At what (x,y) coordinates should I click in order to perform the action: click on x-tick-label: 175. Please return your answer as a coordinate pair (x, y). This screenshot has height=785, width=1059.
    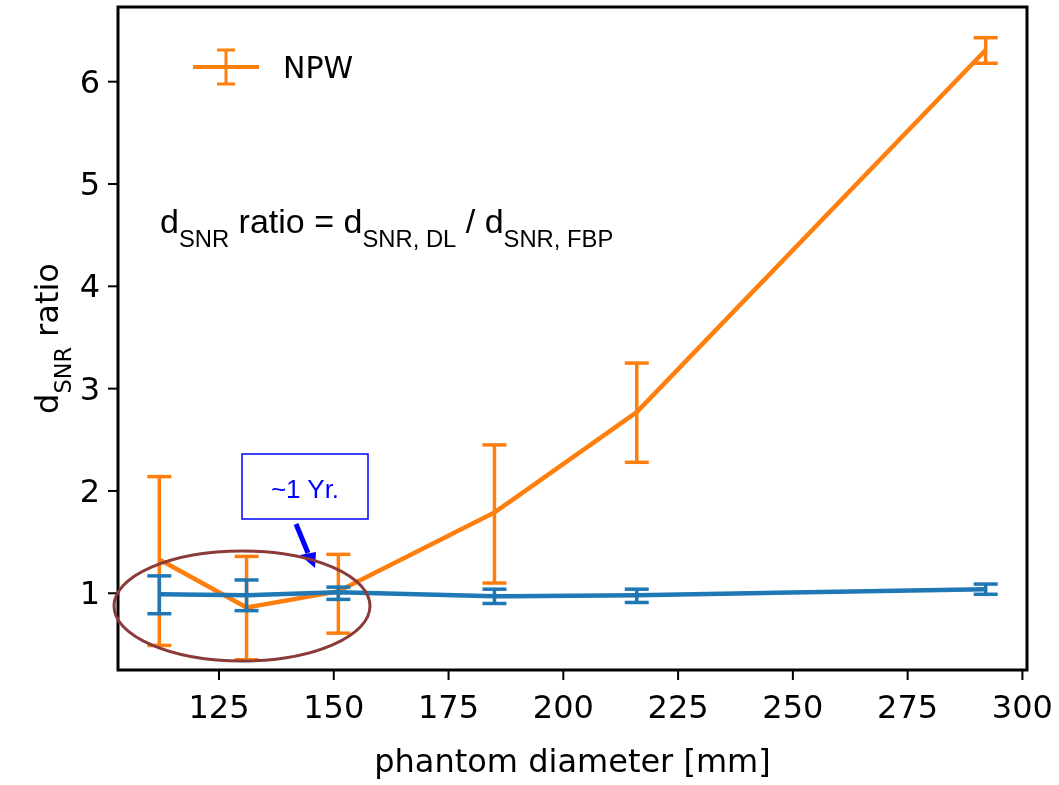
    Looking at the image, I should click on (449, 707).